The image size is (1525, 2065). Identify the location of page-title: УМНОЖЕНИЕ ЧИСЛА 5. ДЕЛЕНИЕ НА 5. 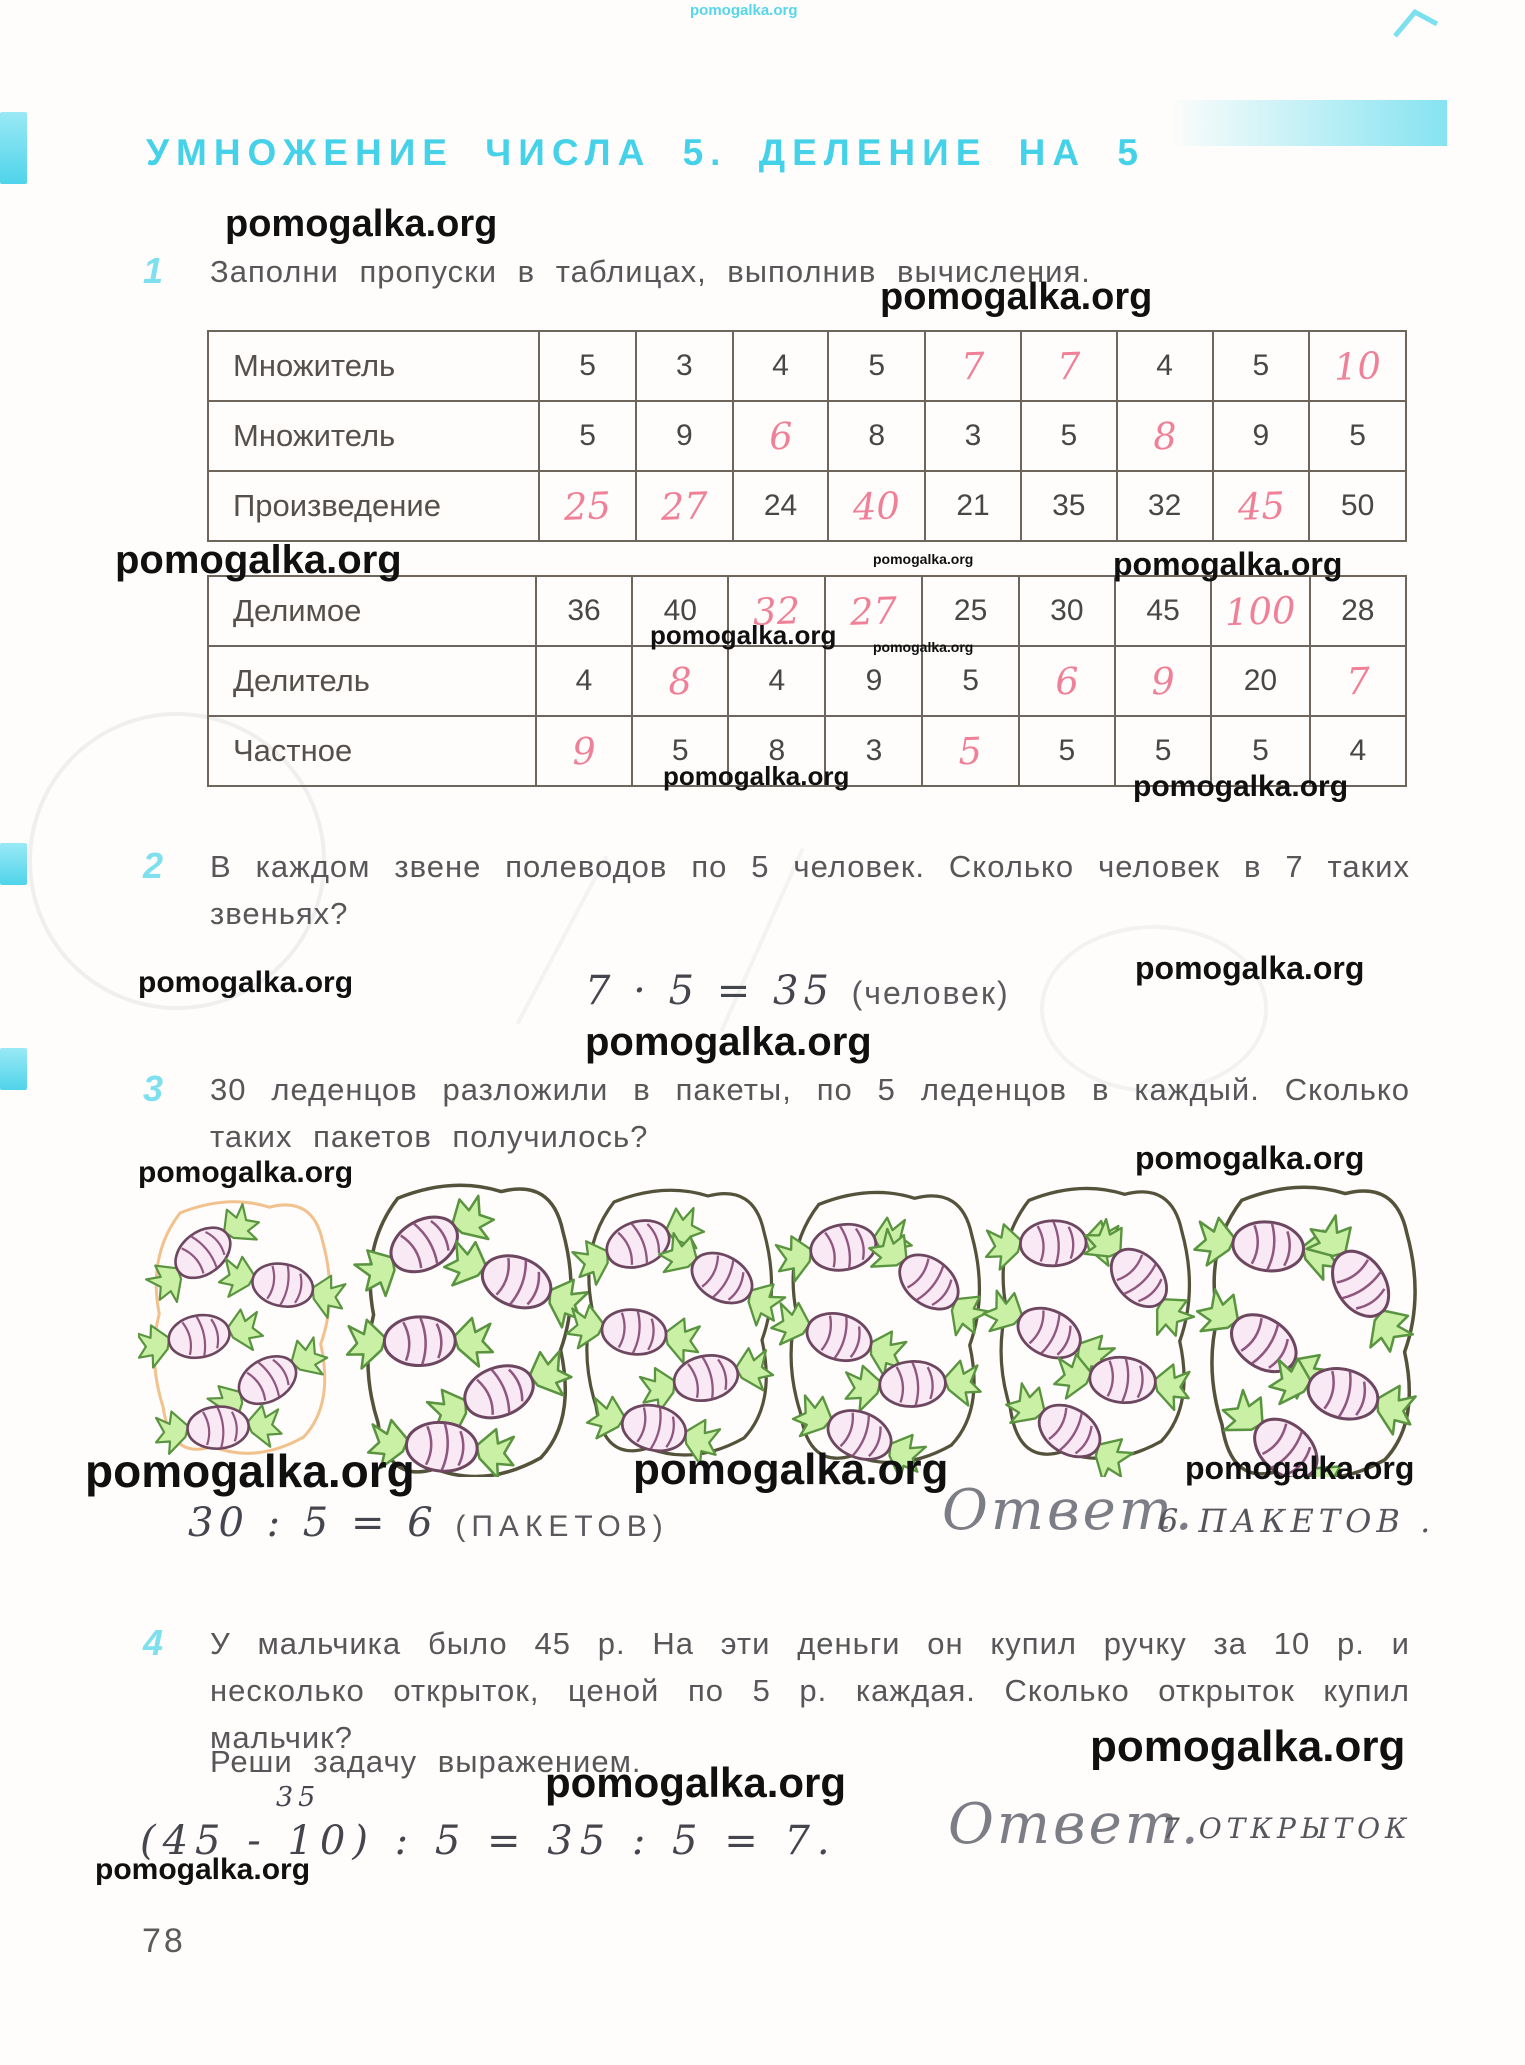
(645, 152).